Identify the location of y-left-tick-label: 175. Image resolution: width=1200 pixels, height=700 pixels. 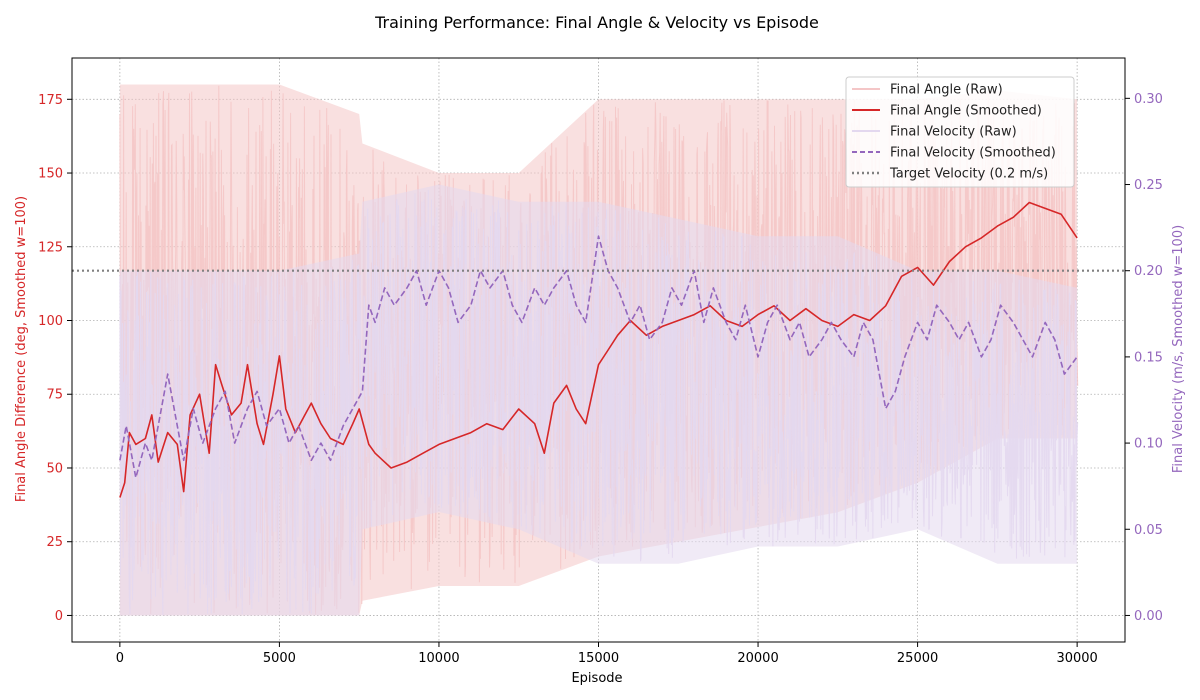
(50, 100).